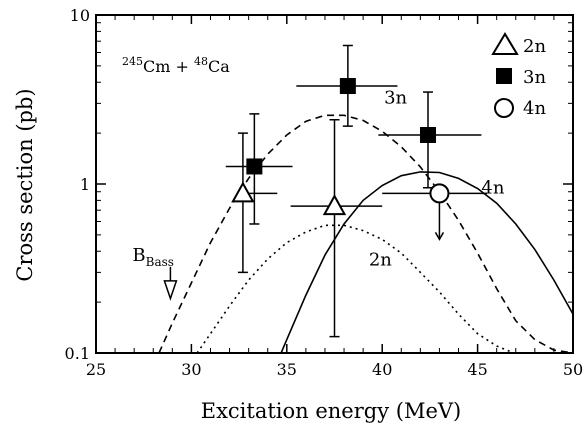 This screenshot has height=426, width=586. Describe the element at coordinates (435, 212) in the screenshot. I see `data-point-4n` at that location.